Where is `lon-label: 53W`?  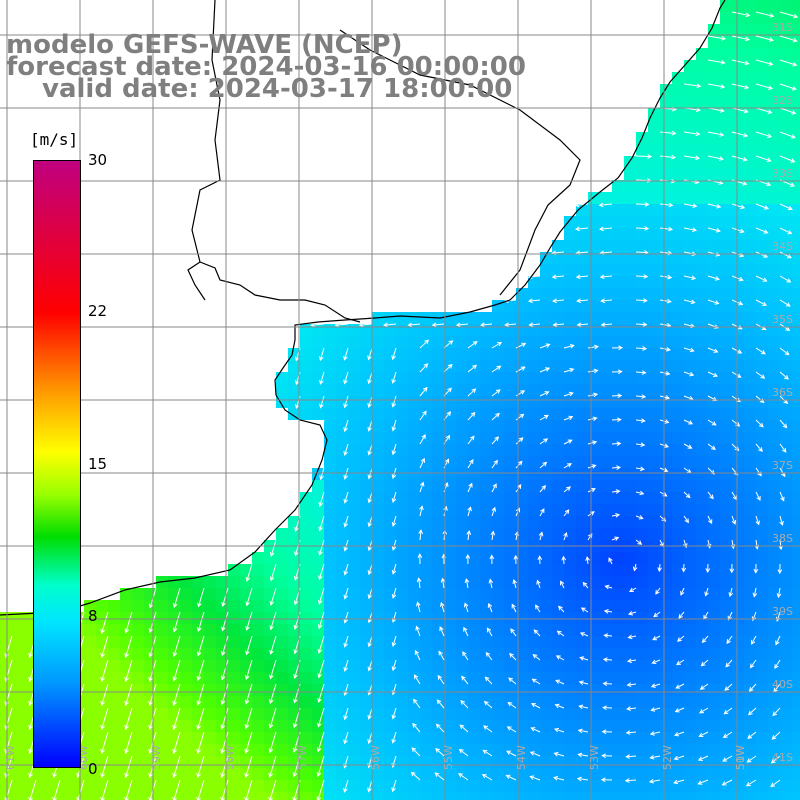
lon-label: 53W is located at coordinates (594, 757).